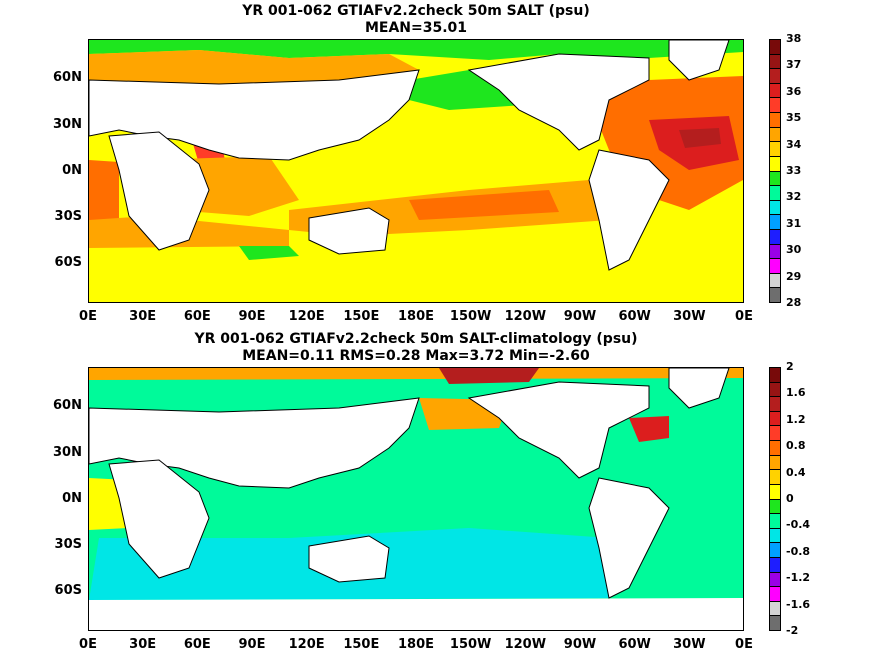 The image size is (875, 656). What do you see at coordinates (416, 614) in the screenshot?
I see `antarctic-region` at bounding box center [416, 614].